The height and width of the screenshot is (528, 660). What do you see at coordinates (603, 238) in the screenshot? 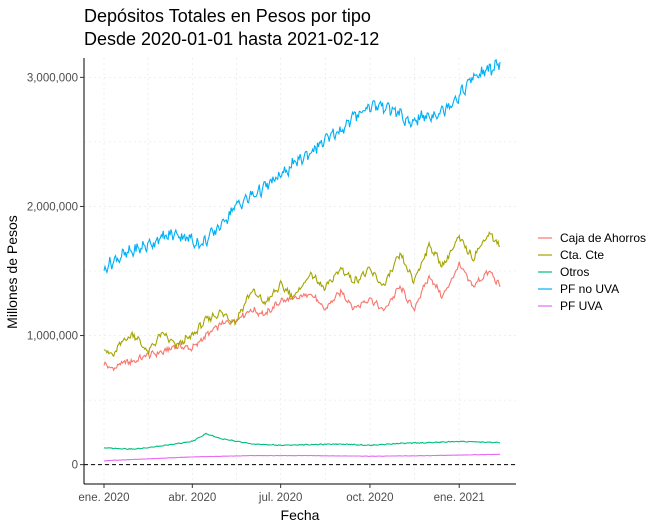
I see `legend-label: Caja de Ahorros` at bounding box center [603, 238].